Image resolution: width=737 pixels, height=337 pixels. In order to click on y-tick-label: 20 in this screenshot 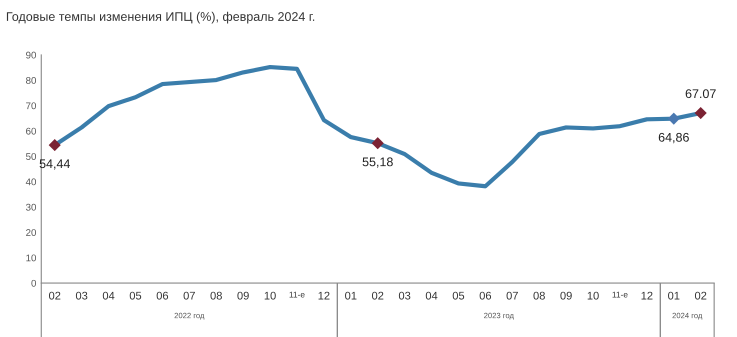, I will do `click(31, 232)`.